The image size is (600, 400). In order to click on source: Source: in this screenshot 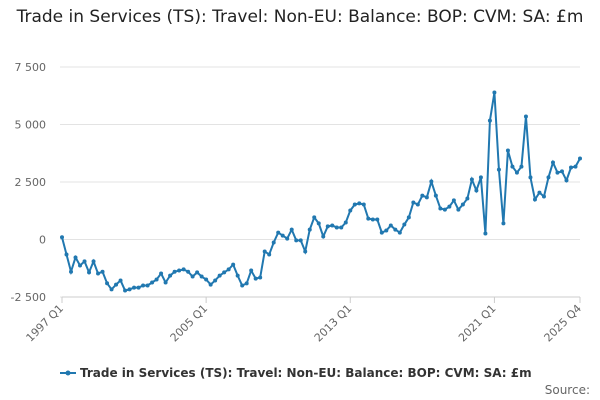, I will do `click(567, 390)`.